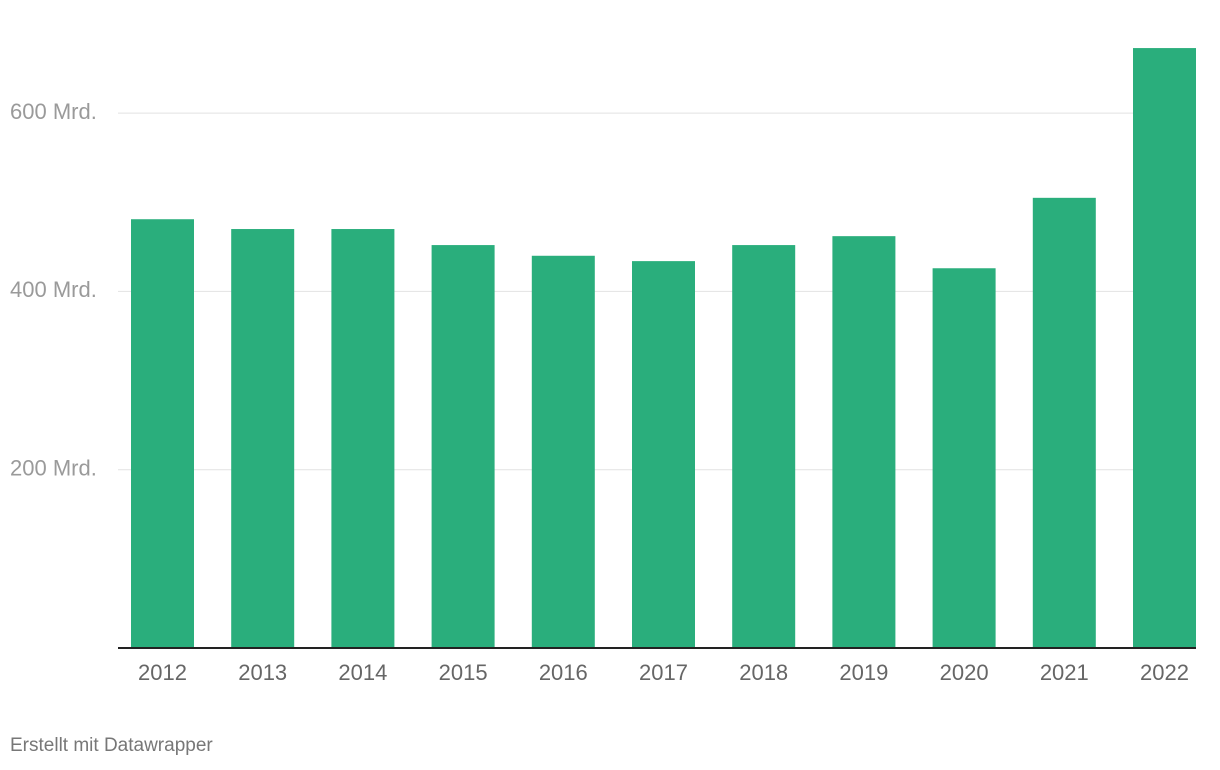 This screenshot has height=770, width=1220. What do you see at coordinates (763, 672) in the screenshot?
I see `x-tick-label: 2018` at bounding box center [763, 672].